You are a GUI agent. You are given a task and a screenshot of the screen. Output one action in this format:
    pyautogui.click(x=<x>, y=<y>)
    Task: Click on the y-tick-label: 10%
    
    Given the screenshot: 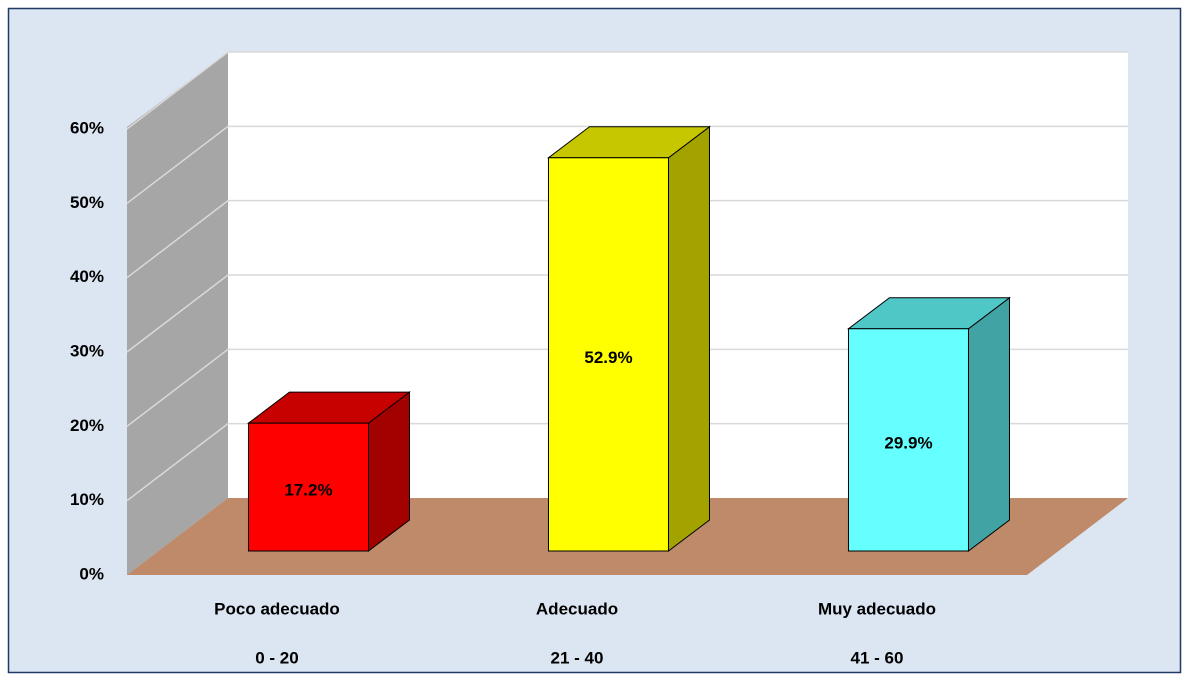 What is the action you would take?
    pyautogui.click(x=87, y=499)
    